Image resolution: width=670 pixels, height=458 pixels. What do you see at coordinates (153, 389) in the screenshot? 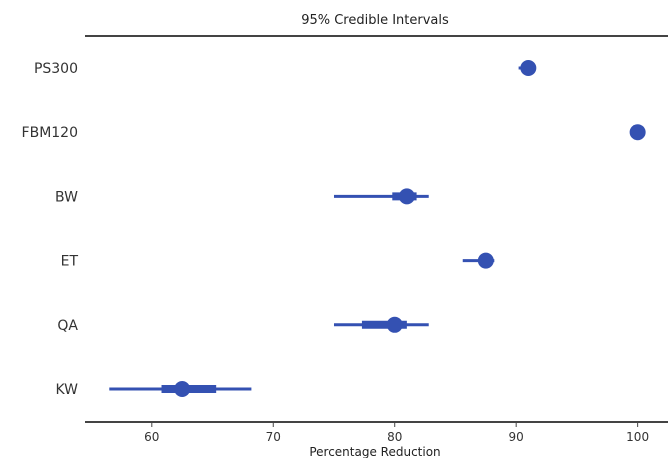
I see `row-kw: KW` at bounding box center [153, 389].